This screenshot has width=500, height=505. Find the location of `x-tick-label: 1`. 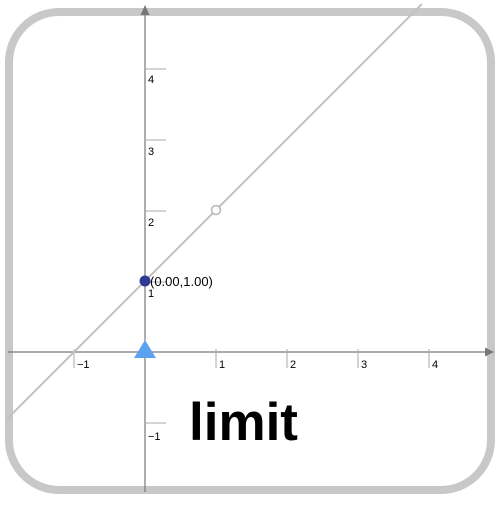

x-tick-label: 1 is located at coordinates (222, 365).